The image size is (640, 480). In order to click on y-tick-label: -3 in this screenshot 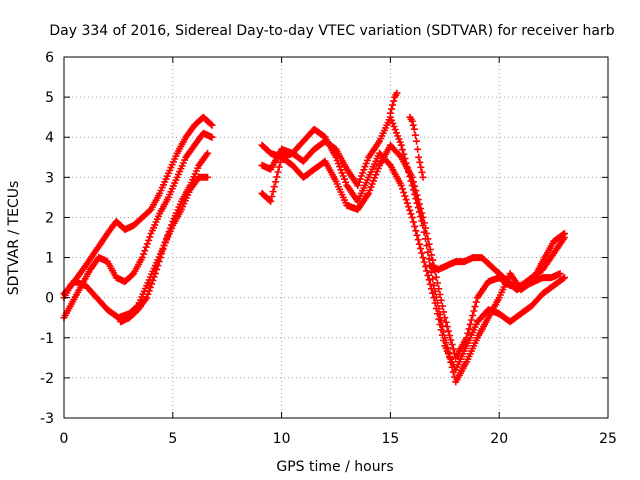, I will do `click(47, 419)`.